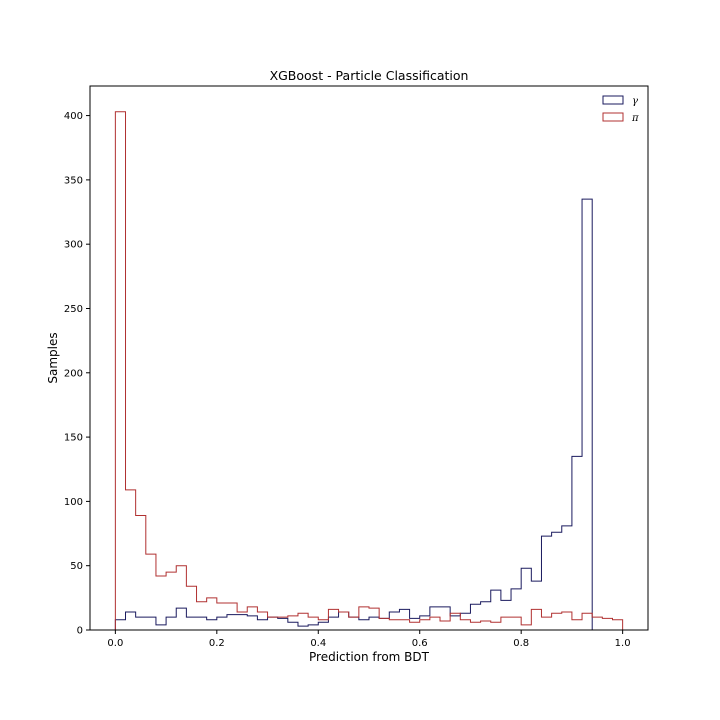 The width and height of the screenshot is (720, 720). What do you see at coordinates (635, 101) in the screenshot?
I see `legend-label-gamma: γ` at bounding box center [635, 101].